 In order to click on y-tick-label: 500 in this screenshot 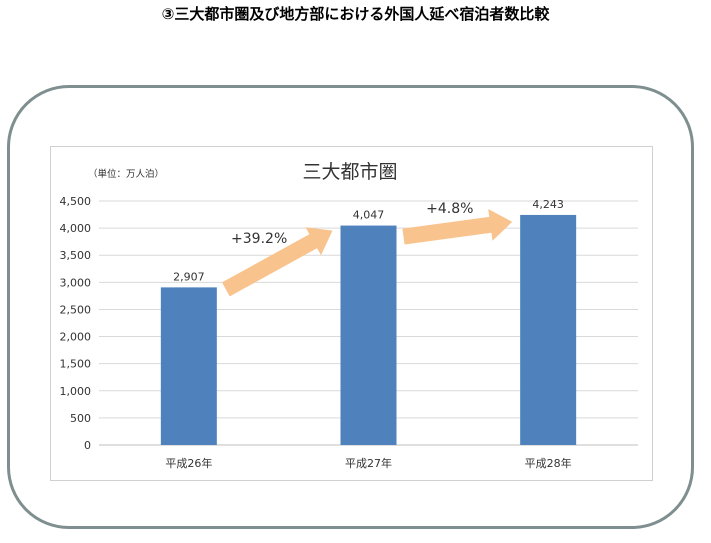, I will do `click(80, 418)`.